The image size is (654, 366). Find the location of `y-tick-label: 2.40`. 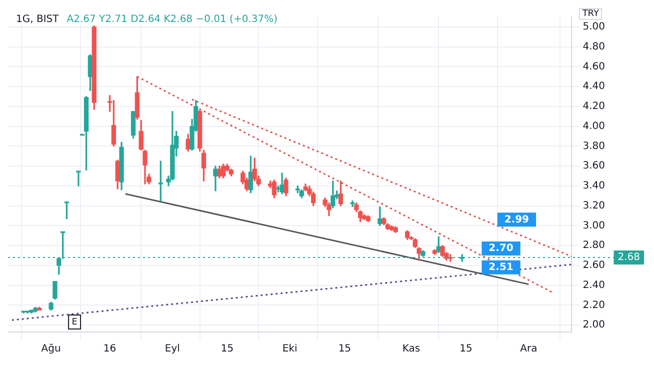

y-tick-label: 2.40 is located at coordinates (593, 285).